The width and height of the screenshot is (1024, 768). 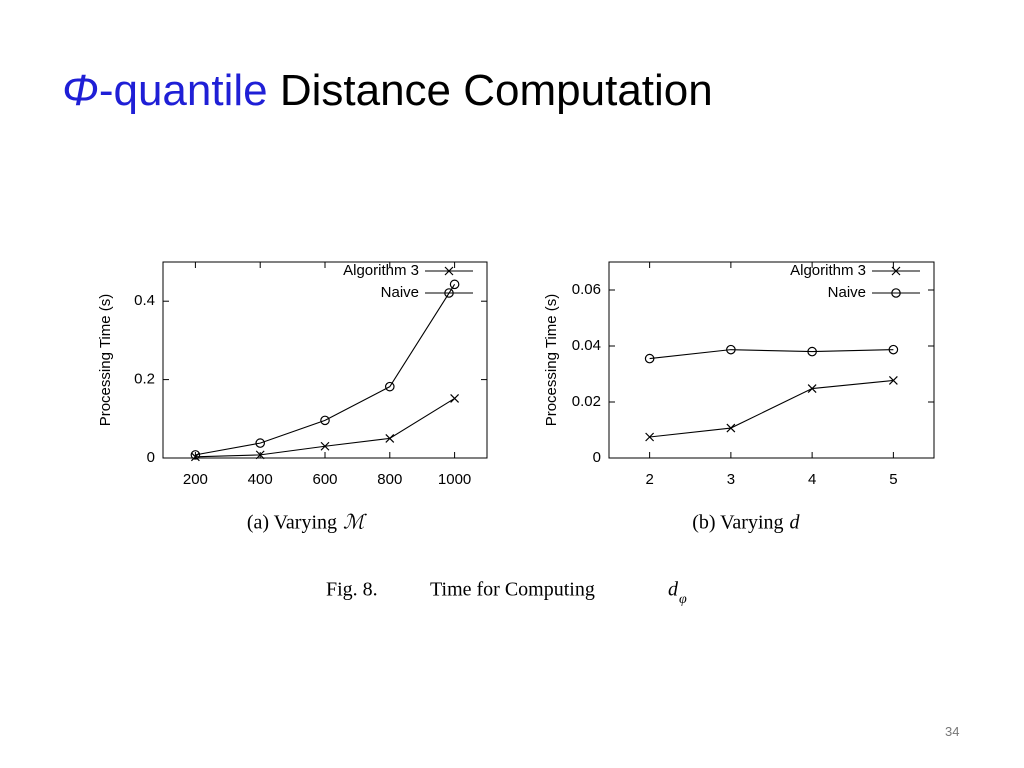 I want to click on page-number: 34, so click(x=952, y=731).